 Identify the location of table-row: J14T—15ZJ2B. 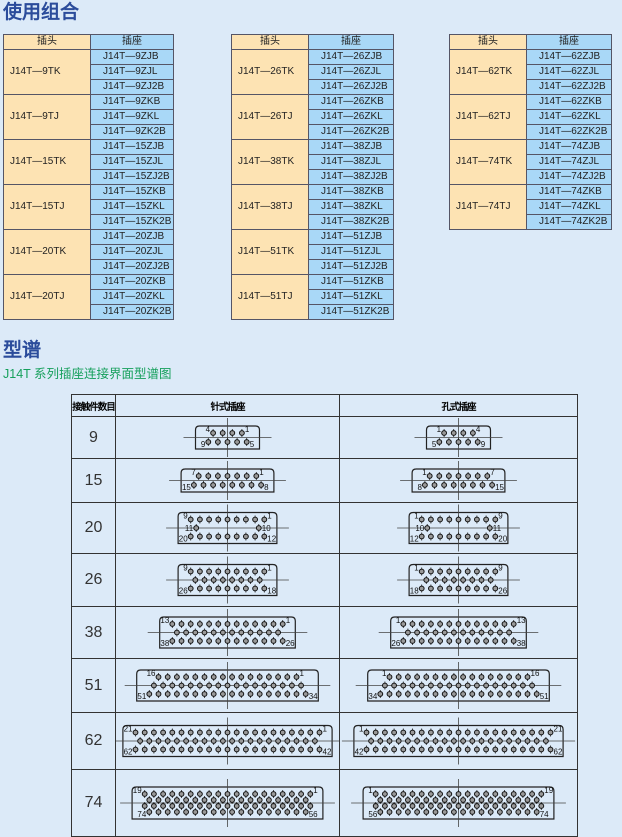
(89, 177).